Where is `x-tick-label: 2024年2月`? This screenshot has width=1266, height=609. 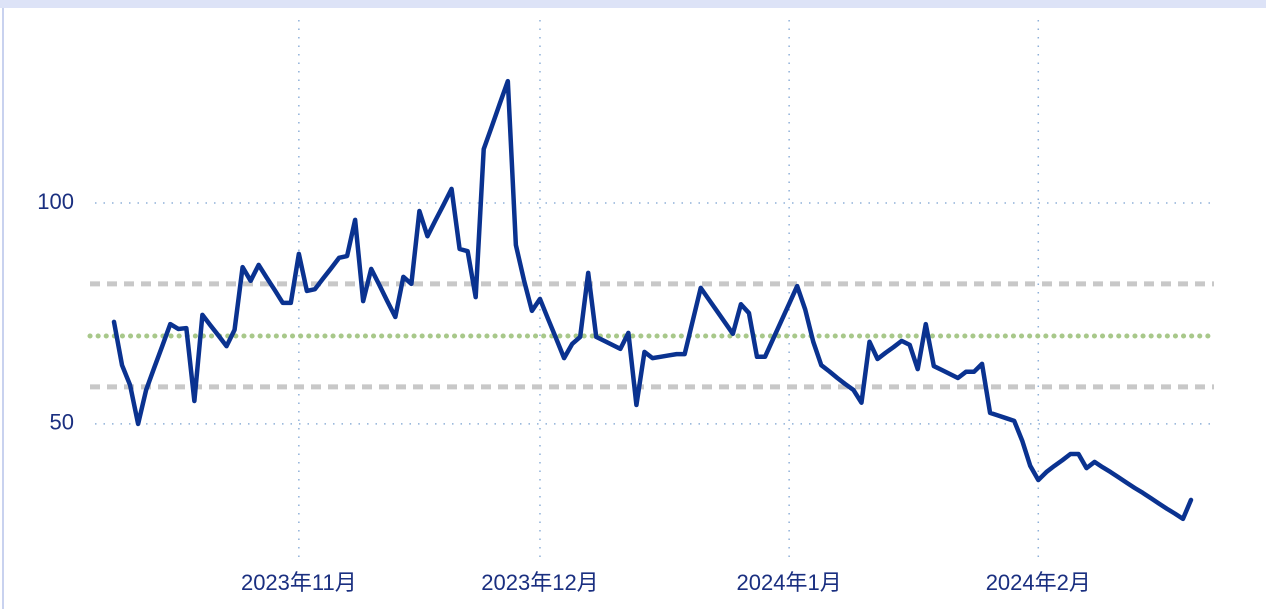 x-tick-label: 2024年2月 is located at coordinates (1038, 582).